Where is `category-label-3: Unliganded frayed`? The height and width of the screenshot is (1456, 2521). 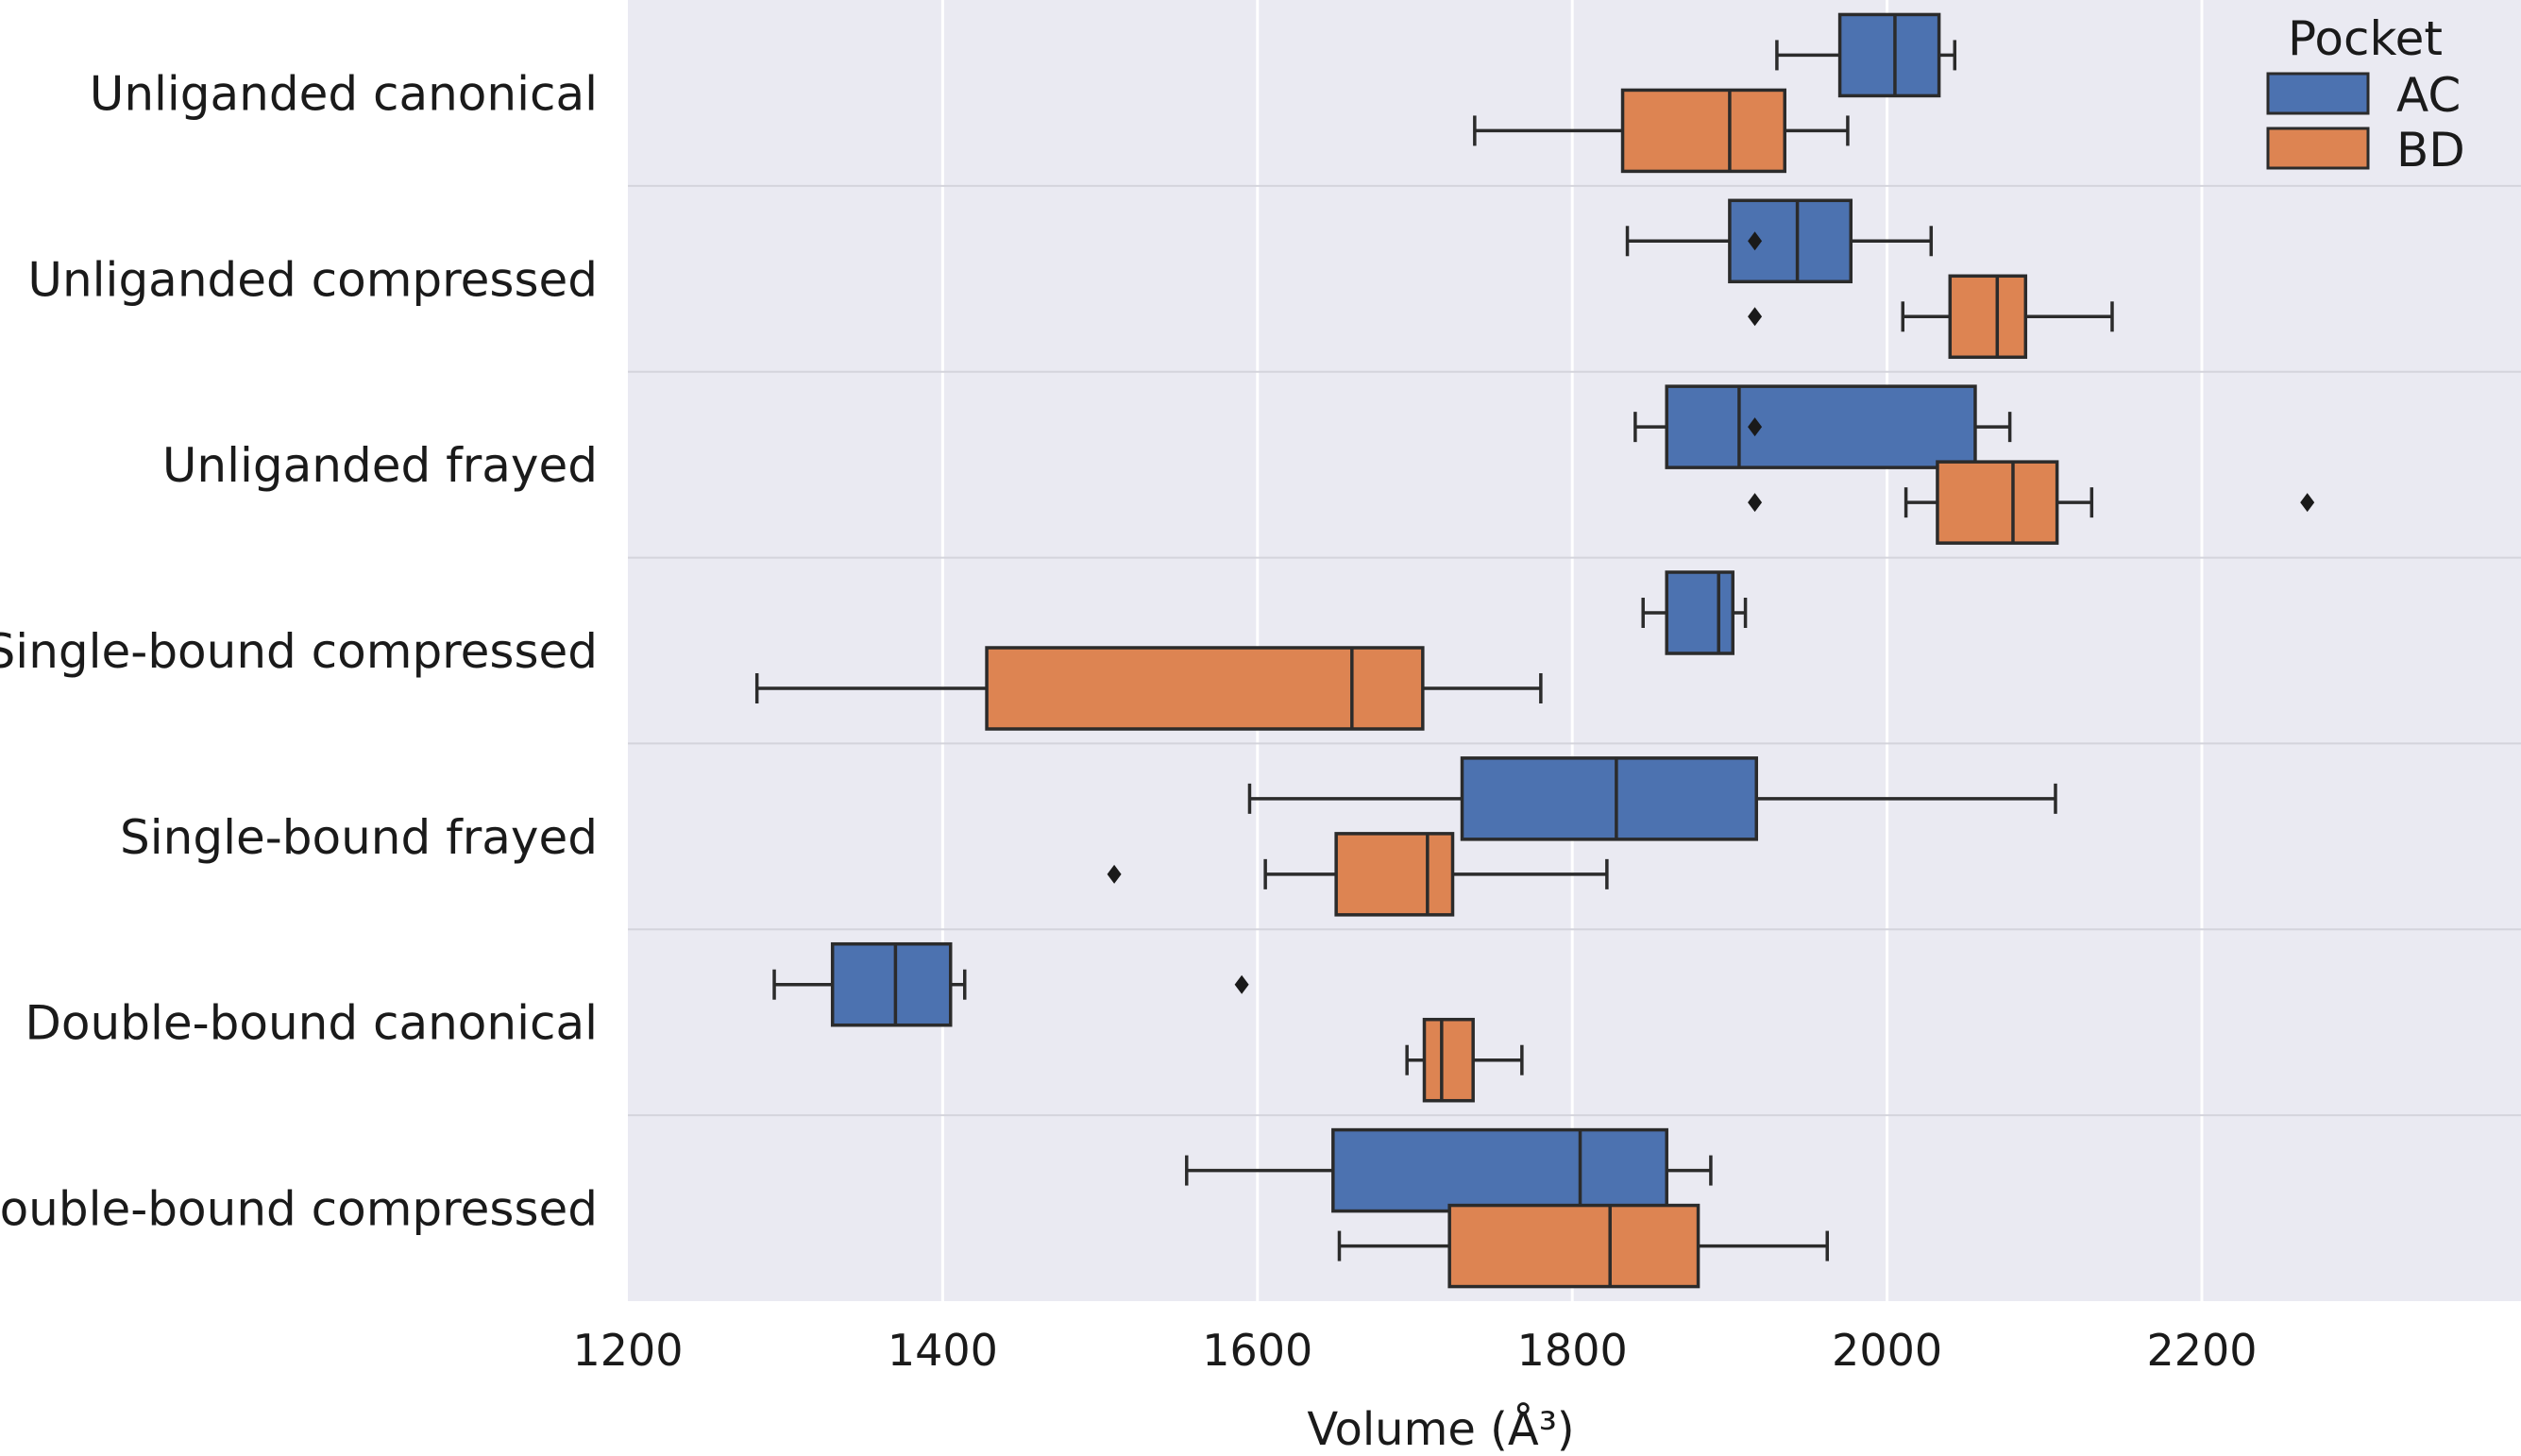 category-label-3: Unliganded frayed is located at coordinates (380, 465).